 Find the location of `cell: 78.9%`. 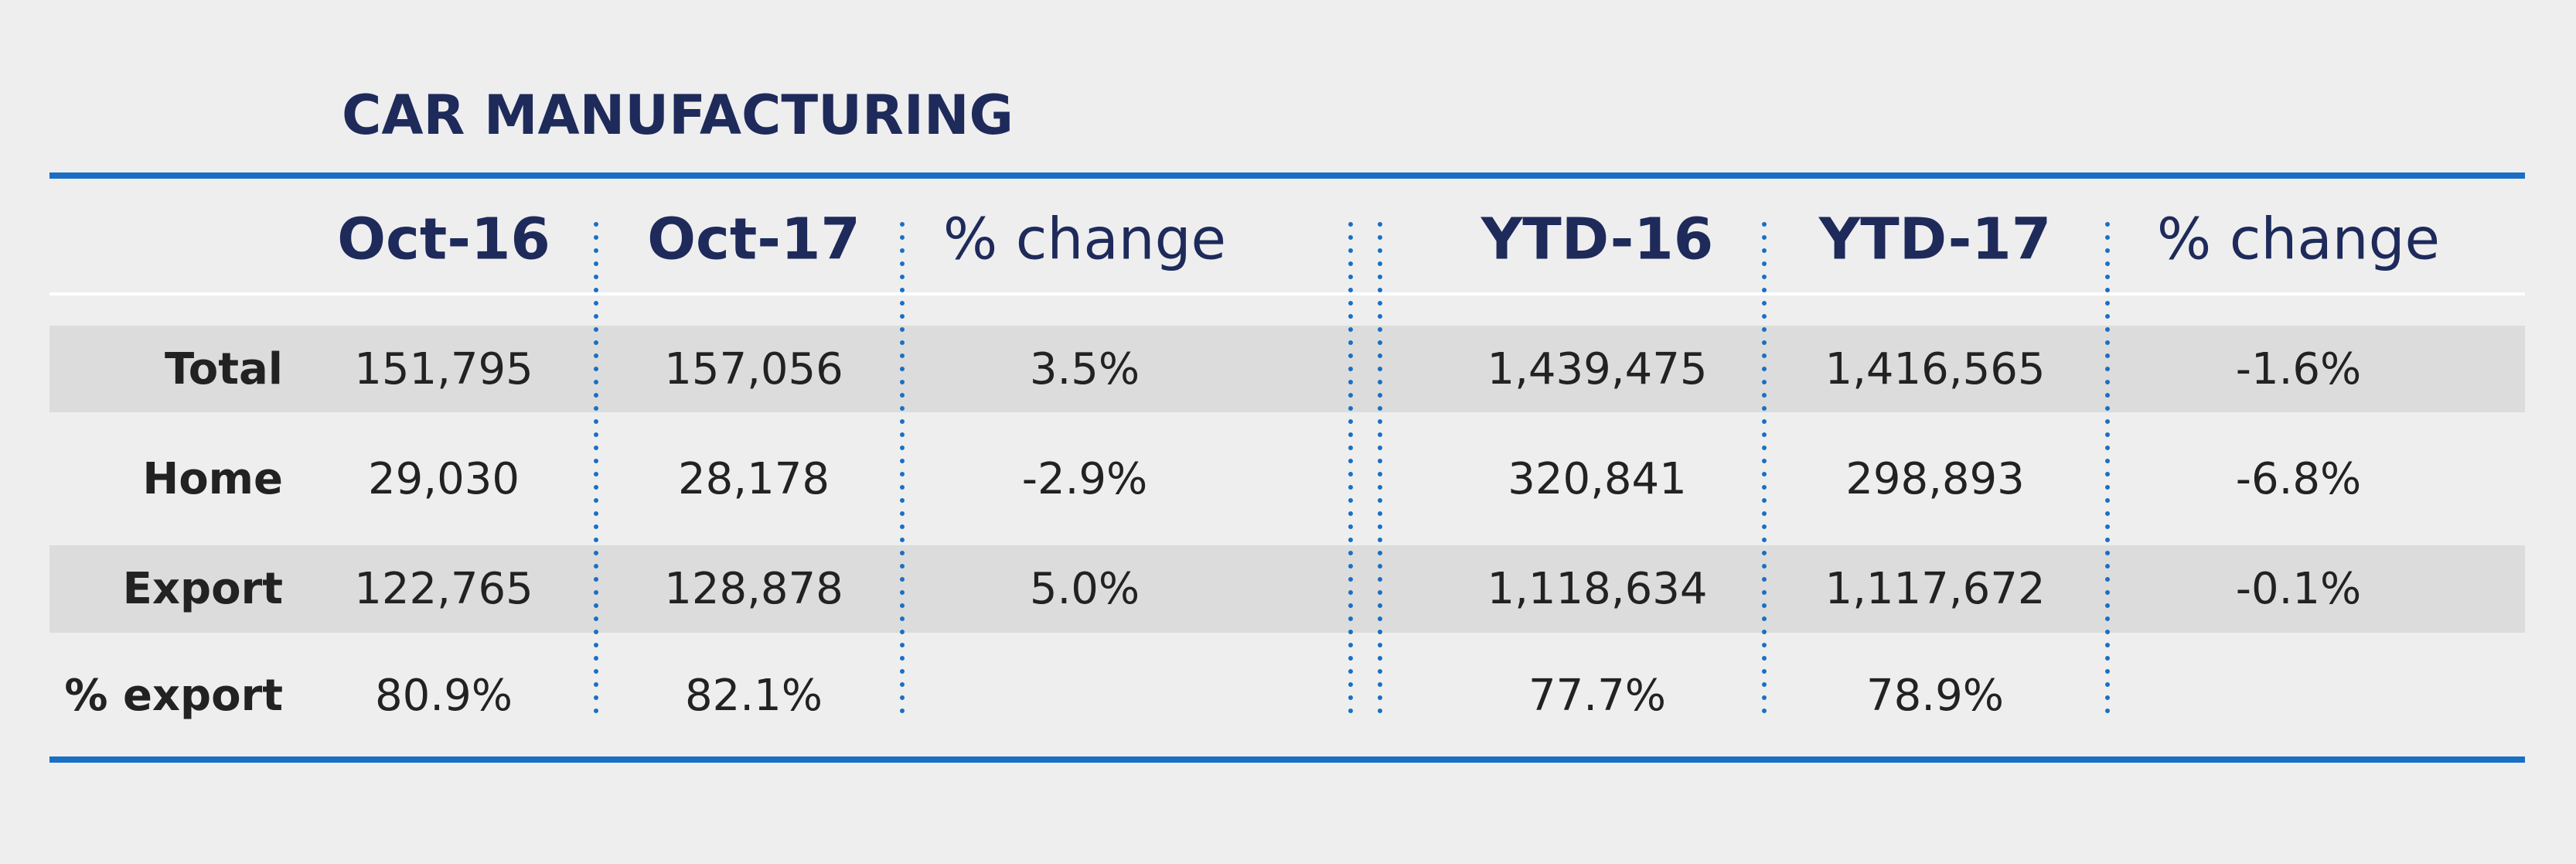

cell: 78.9% is located at coordinates (1935, 696).